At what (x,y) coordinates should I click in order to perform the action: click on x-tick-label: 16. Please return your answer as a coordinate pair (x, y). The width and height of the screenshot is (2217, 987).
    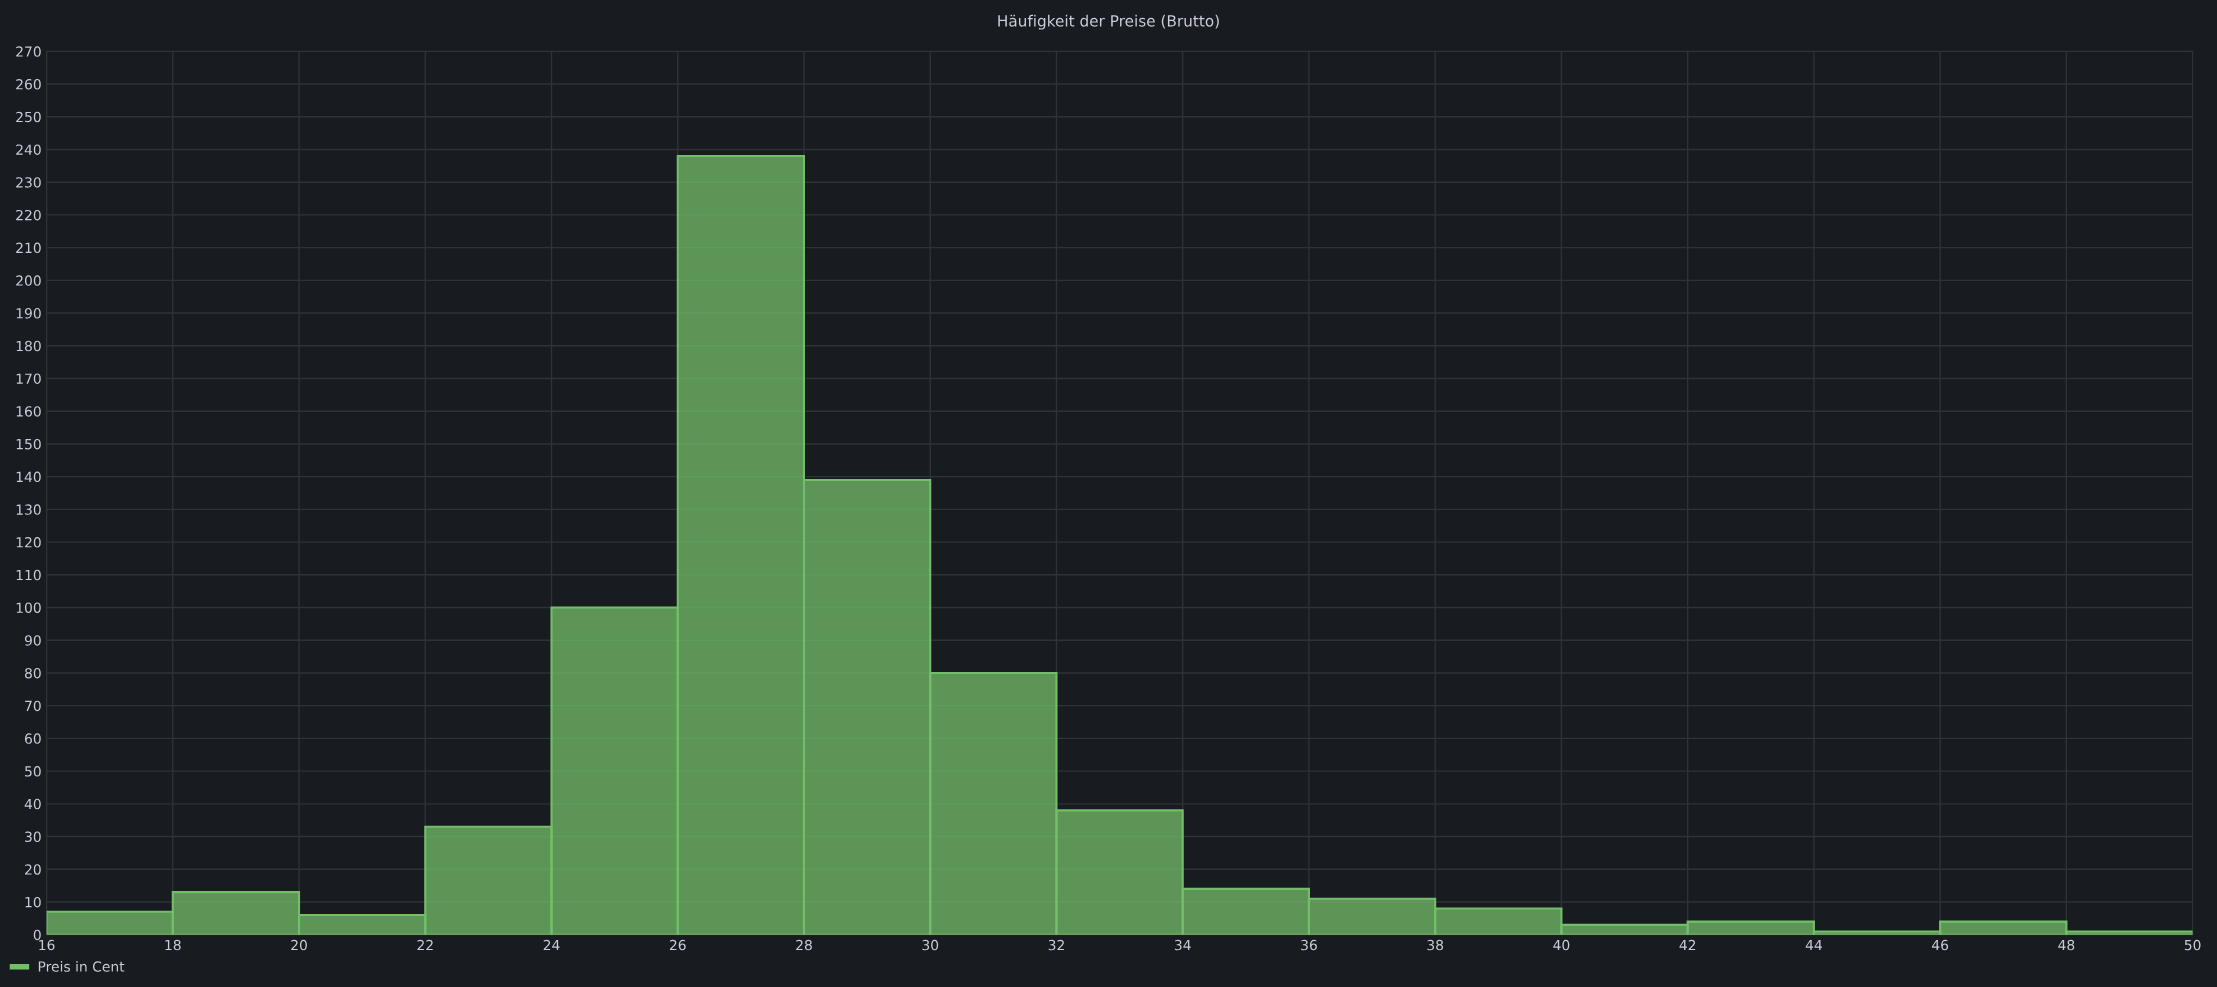
    Looking at the image, I should click on (47, 945).